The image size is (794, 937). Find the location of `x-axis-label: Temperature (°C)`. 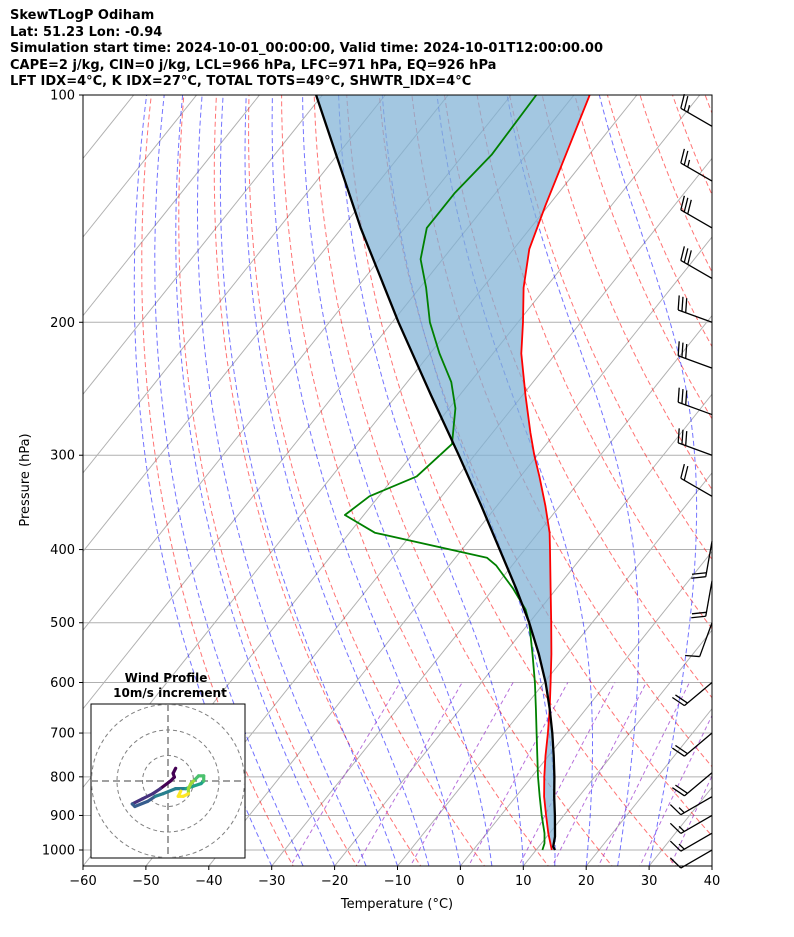

x-axis-label: Temperature (°C) is located at coordinates (396, 904).